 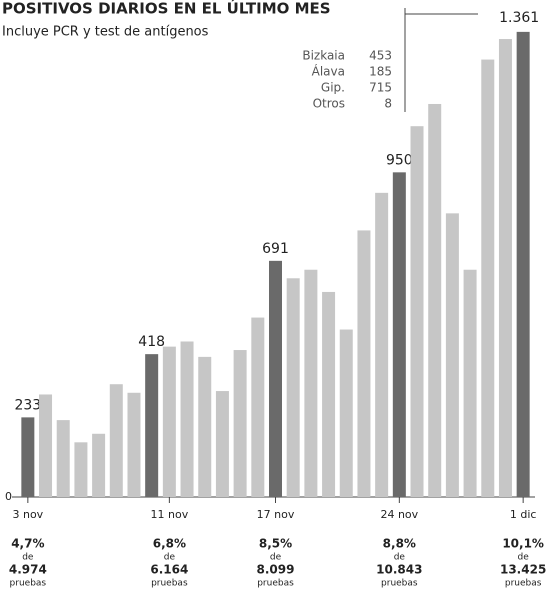 I want to click on x-tick-label: 17 nov, so click(x=276, y=514).